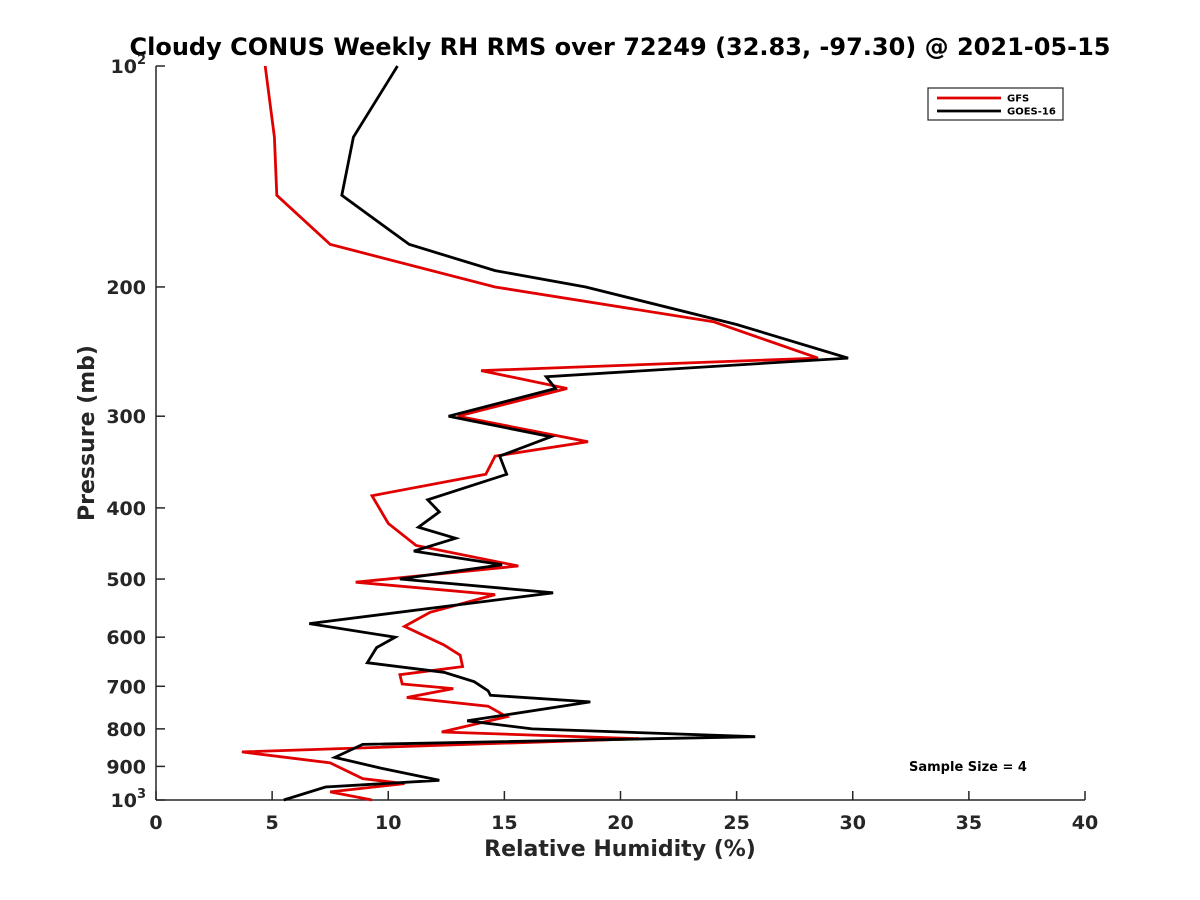  What do you see at coordinates (129, 799) in the screenshot?
I see `y-tick-label: 10³` at bounding box center [129, 799].